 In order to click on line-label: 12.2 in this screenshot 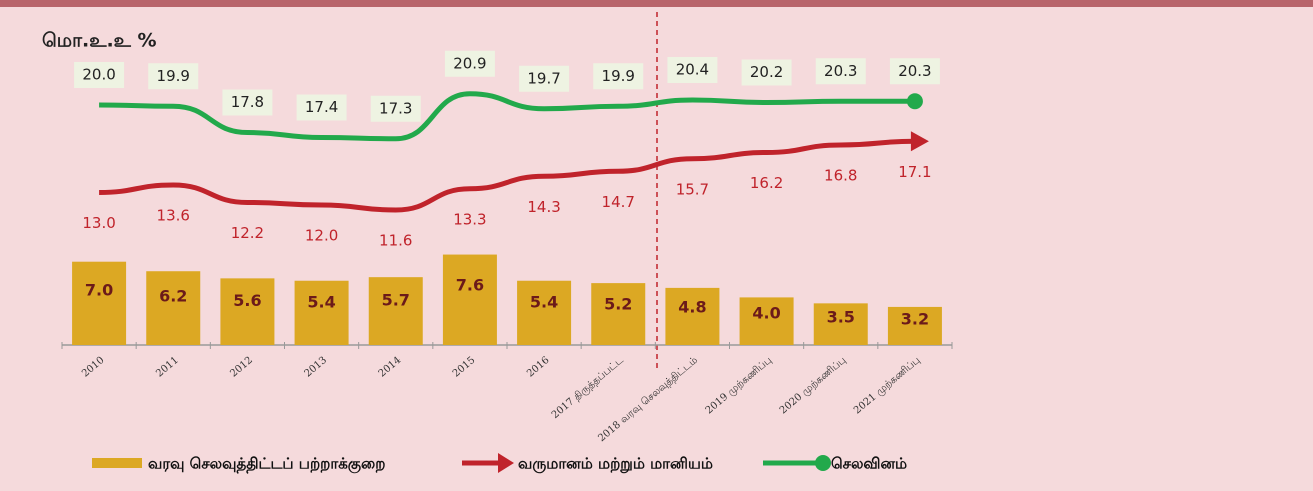, I will do `click(247, 233)`.